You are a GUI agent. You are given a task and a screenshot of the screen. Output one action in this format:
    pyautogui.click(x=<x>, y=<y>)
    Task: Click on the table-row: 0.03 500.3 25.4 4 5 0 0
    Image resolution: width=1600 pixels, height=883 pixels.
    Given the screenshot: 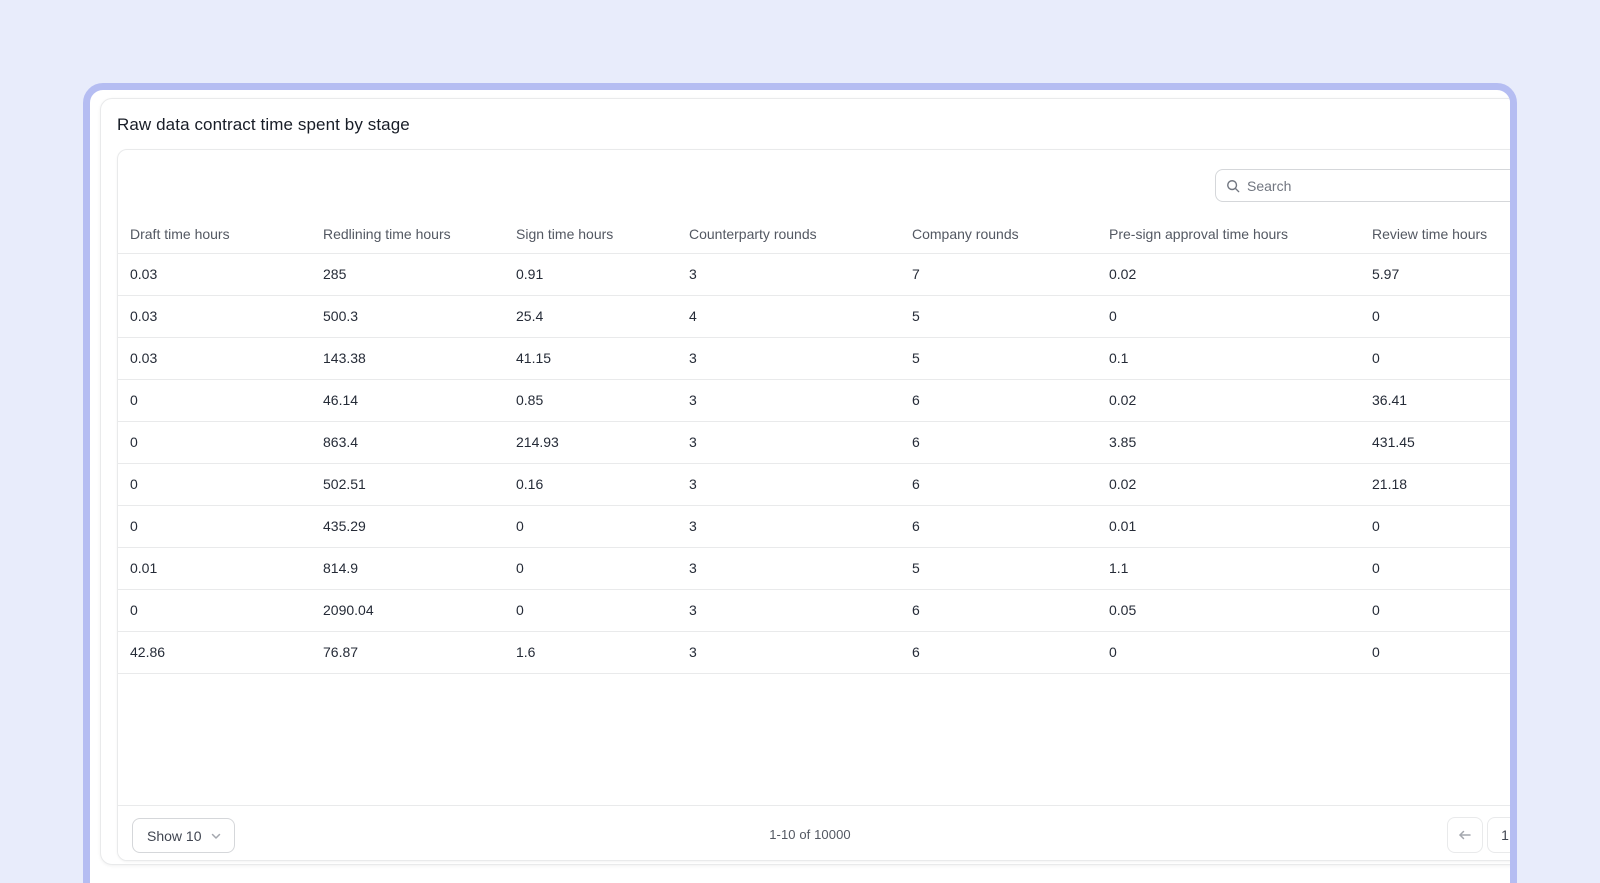 What is the action you would take?
    pyautogui.click(x=814, y=316)
    